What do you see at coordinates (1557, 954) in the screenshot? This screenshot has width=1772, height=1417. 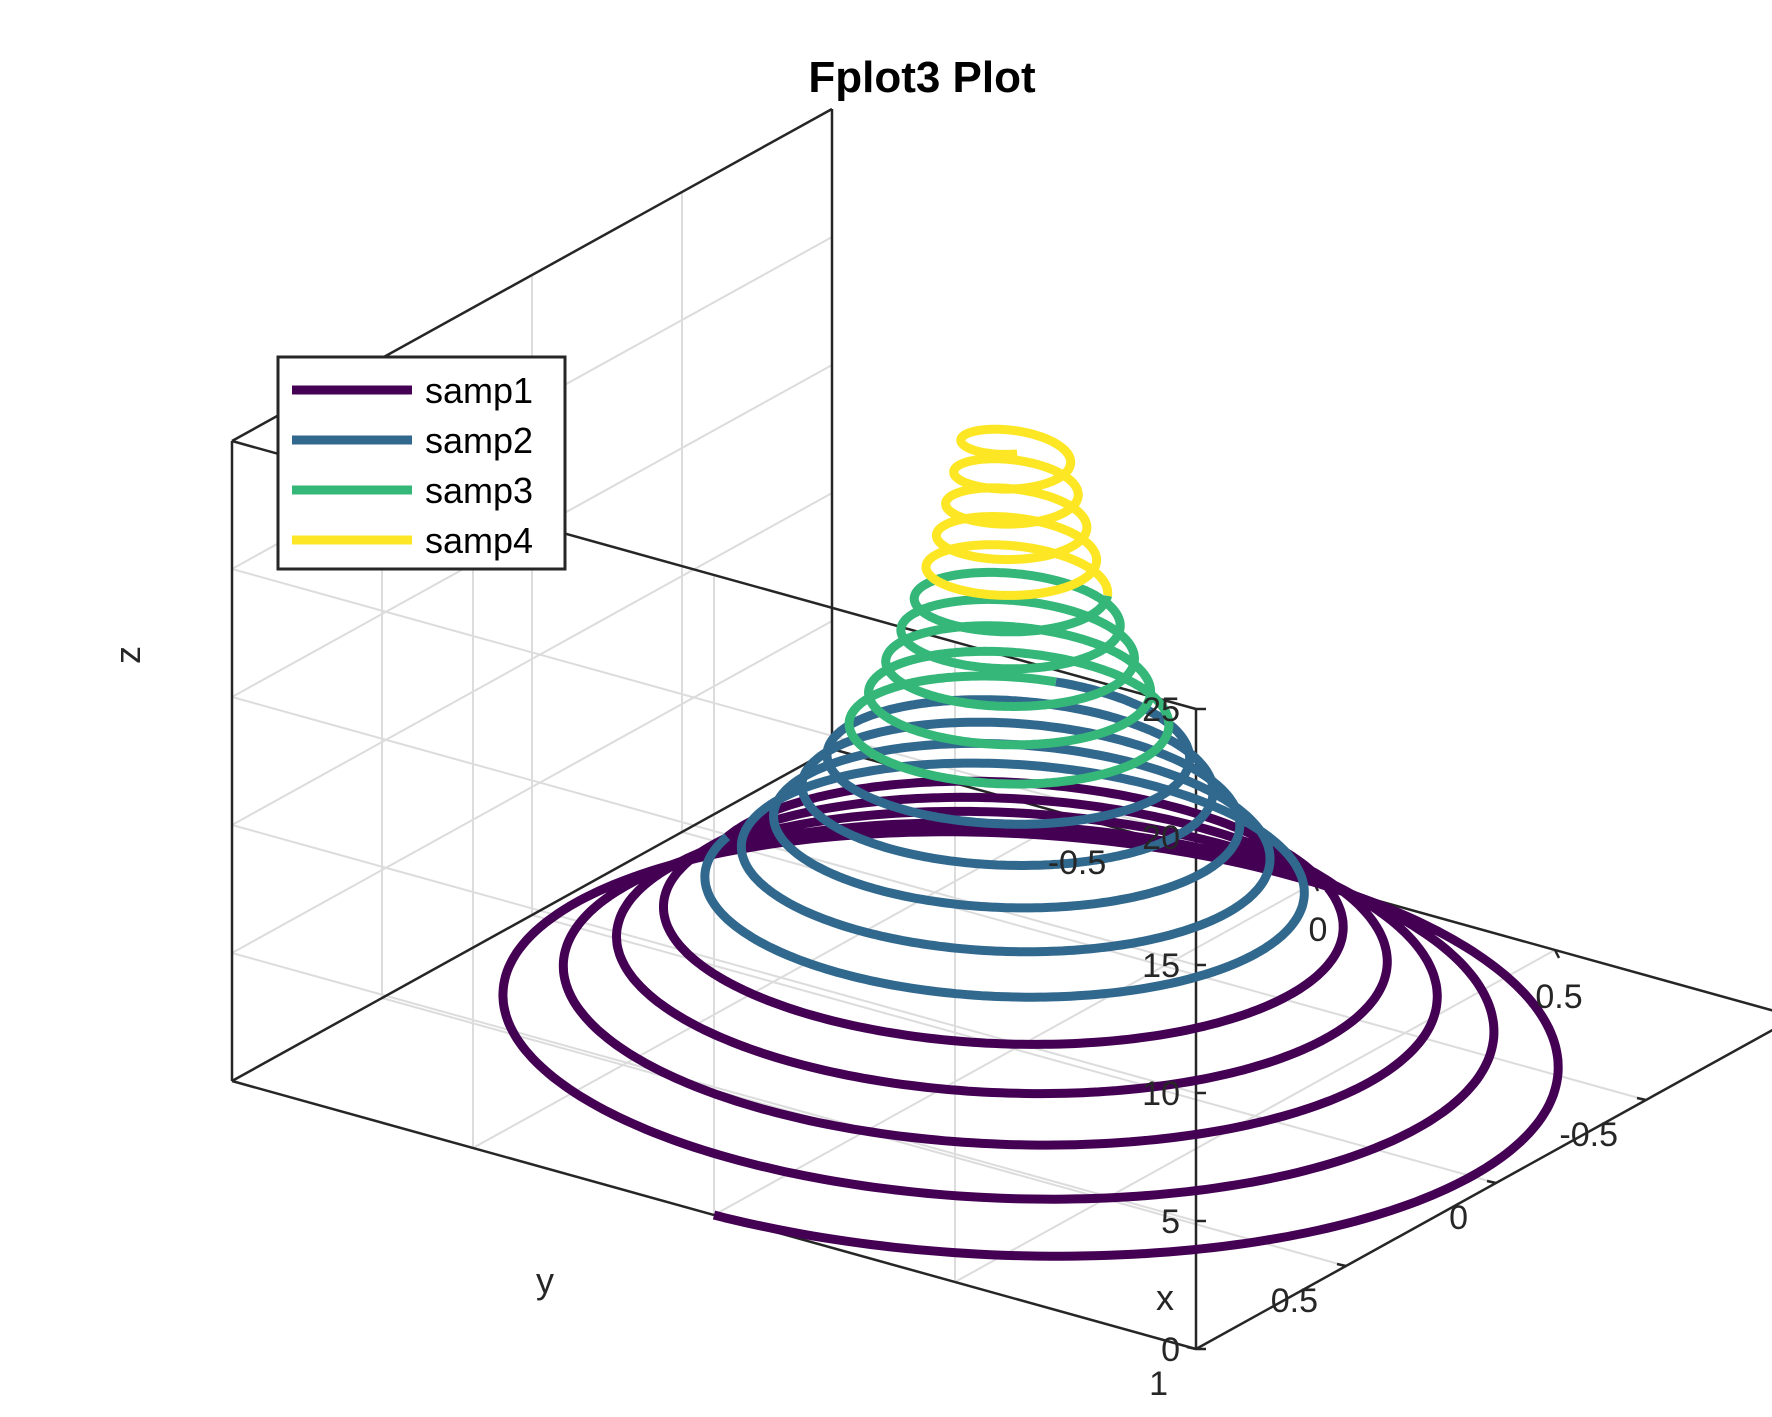 I see `x-tick-mark` at bounding box center [1557, 954].